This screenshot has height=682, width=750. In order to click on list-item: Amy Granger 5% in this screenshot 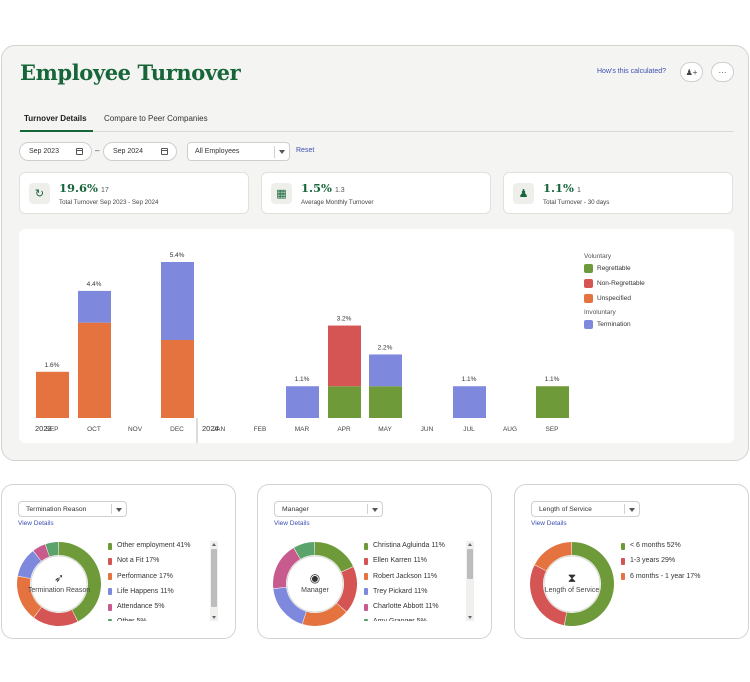, I will do `click(414, 619)`.